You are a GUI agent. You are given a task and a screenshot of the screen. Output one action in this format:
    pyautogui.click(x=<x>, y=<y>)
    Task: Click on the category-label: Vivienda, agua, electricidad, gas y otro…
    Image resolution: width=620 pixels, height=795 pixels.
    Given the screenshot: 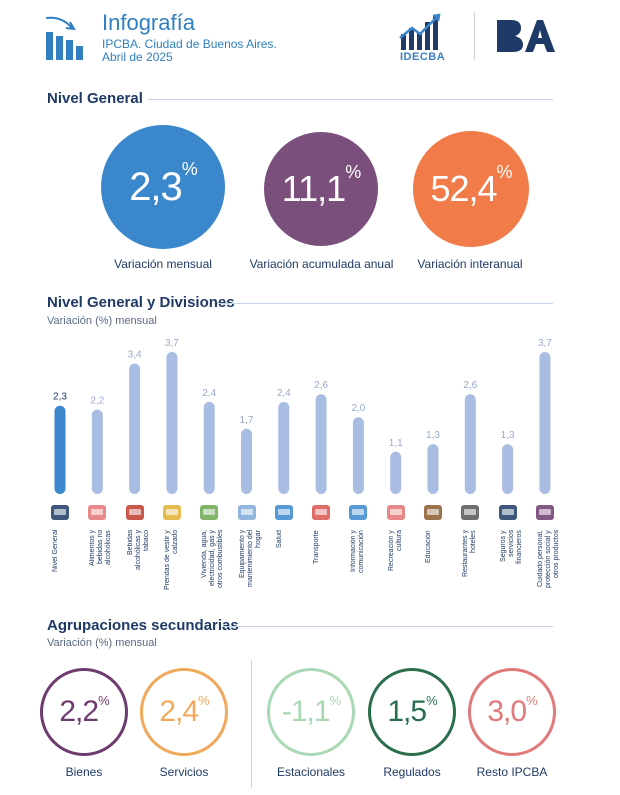 What is the action you would take?
    pyautogui.click(x=213, y=559)
    